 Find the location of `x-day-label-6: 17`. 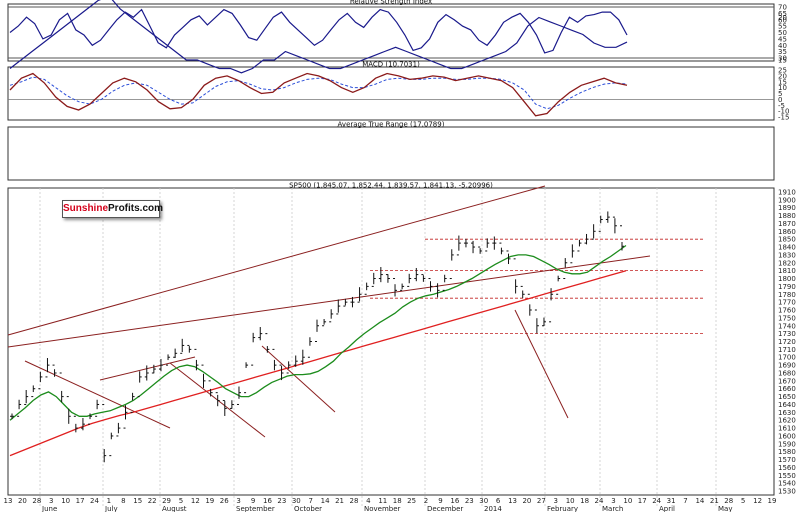

x-day-label-6: 17 is located at coordinates (80, 501).